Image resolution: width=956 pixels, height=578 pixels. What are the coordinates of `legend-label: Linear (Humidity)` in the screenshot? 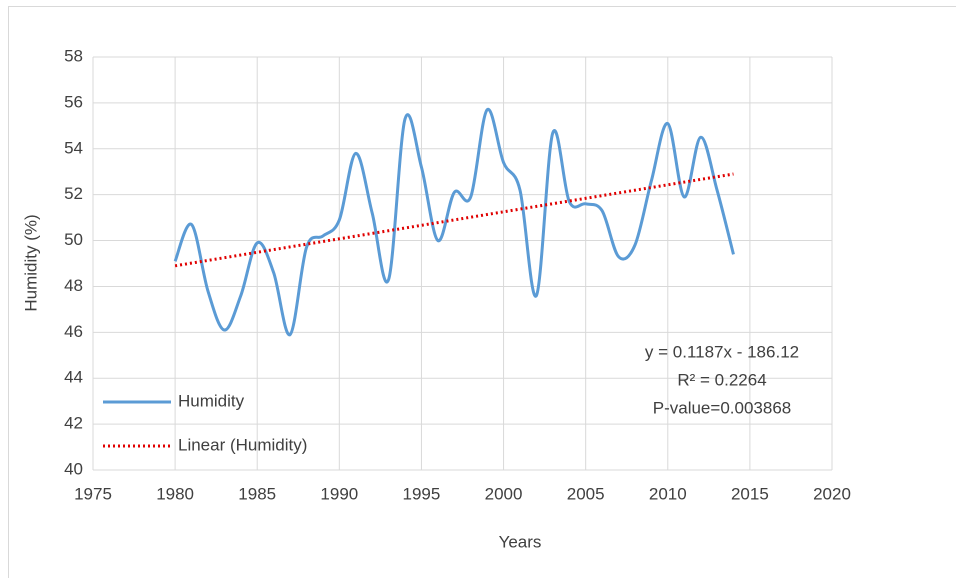 It's located at (242, 444).